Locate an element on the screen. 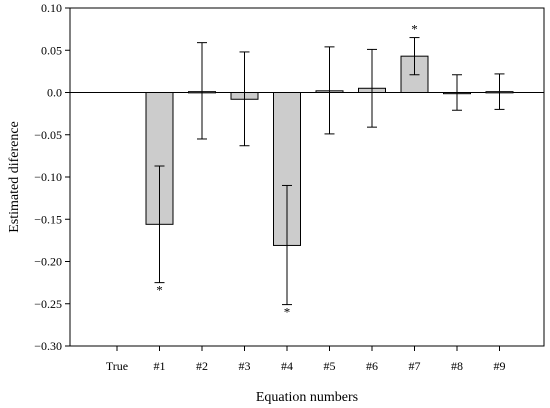 The image size is (550, 408). x-tick-label: #6 is located at coordinates (372, 366).